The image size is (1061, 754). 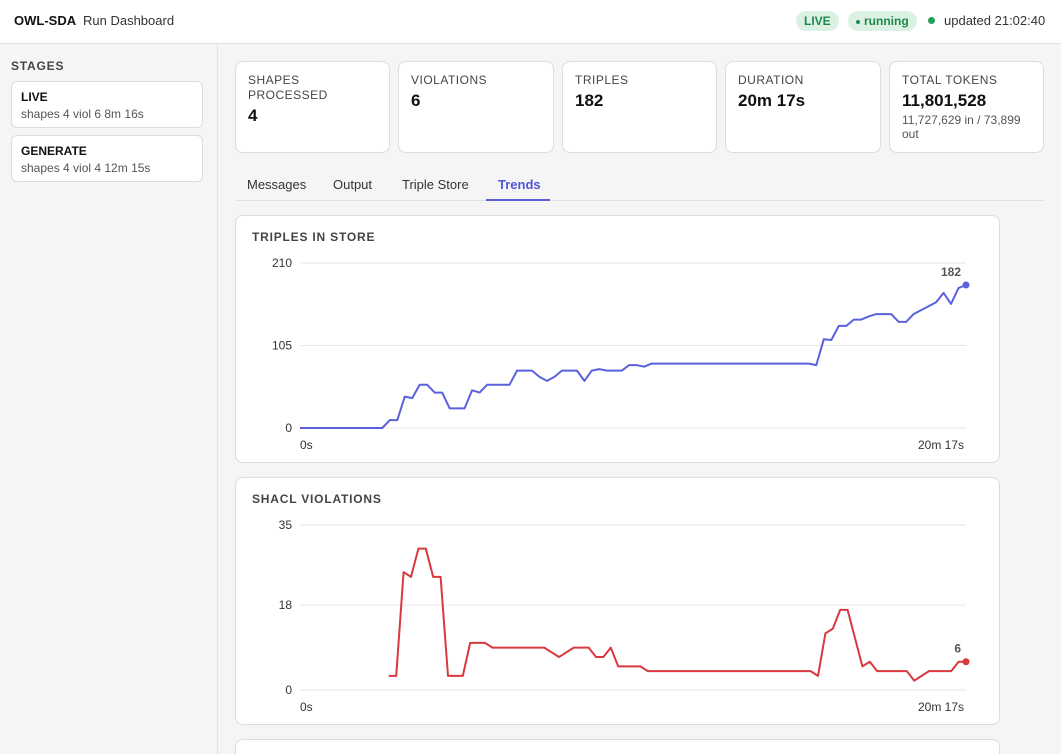 What do you see at coordinates (82, 114) in the screenshot?
I see `stage-meta: shapes 4 viol 6 8m 16s` at bounding box center [82, 114].